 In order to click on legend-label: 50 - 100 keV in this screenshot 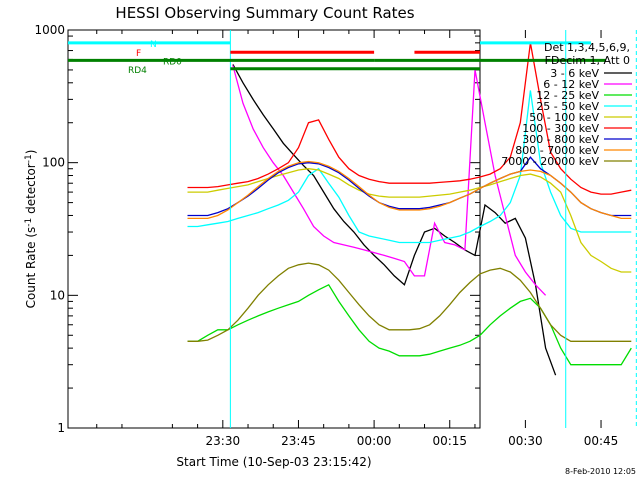, I will do `click(564, 117)`.